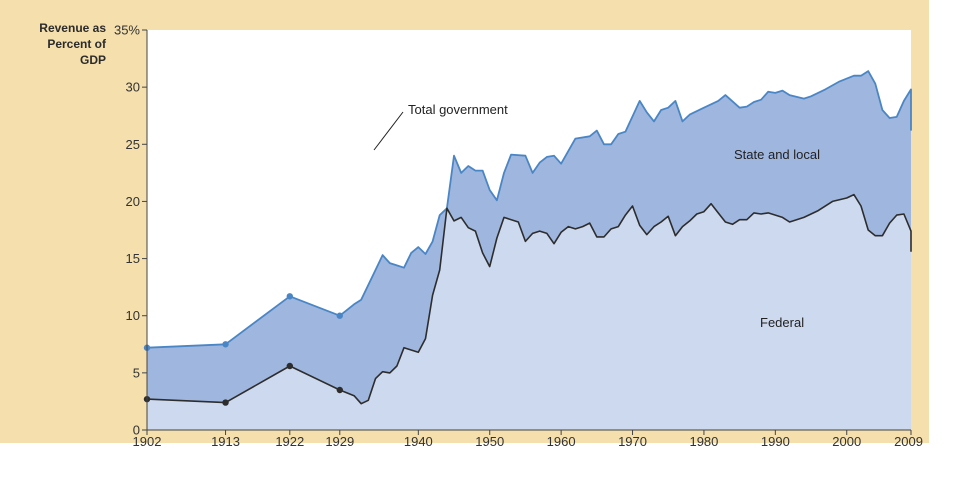 Image resolution: width=969 pixels, height=490 pixels. Describe the element at coordinates (846, 441) in the screenshot. I see `x-tick-label: 2000` at that location.